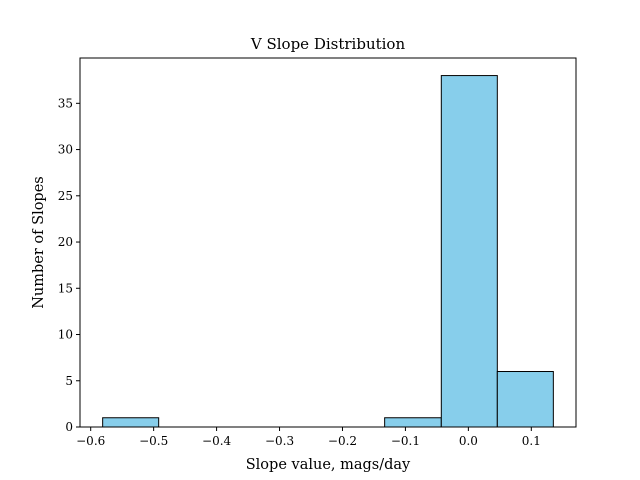 Image resolution: width=640 pixels, height=480 pixels. What do you see at coordinates (65, 103) in the screenshot?
I see `y-tick-label: 35` at bounding box center [65, 103].